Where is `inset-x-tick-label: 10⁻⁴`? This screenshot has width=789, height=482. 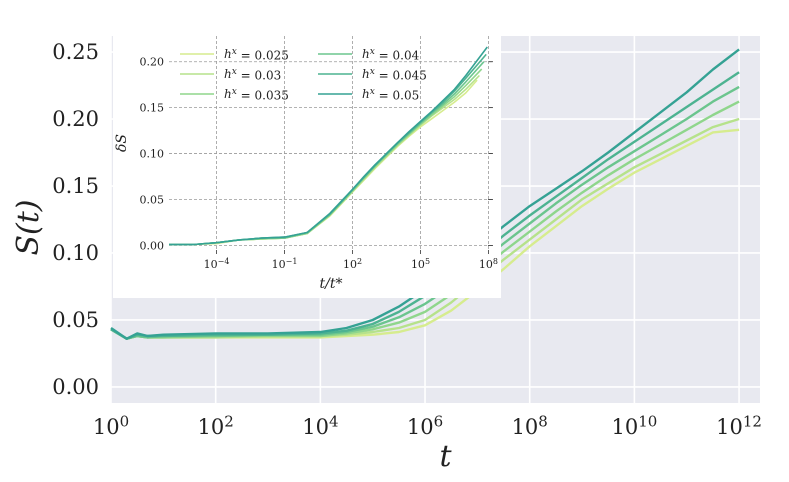
inset-x-tick-label: 10⁻⁴ is located at coordinates (217, 264).